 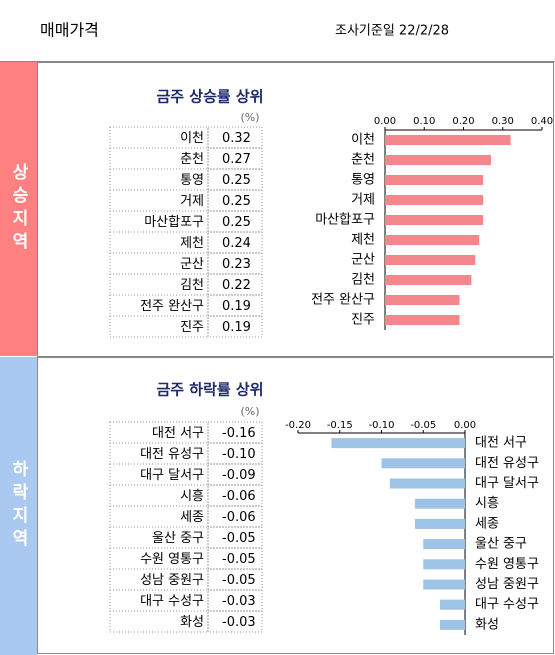 I want to click on section-label: 하락지역, so click(x=18, y=506).